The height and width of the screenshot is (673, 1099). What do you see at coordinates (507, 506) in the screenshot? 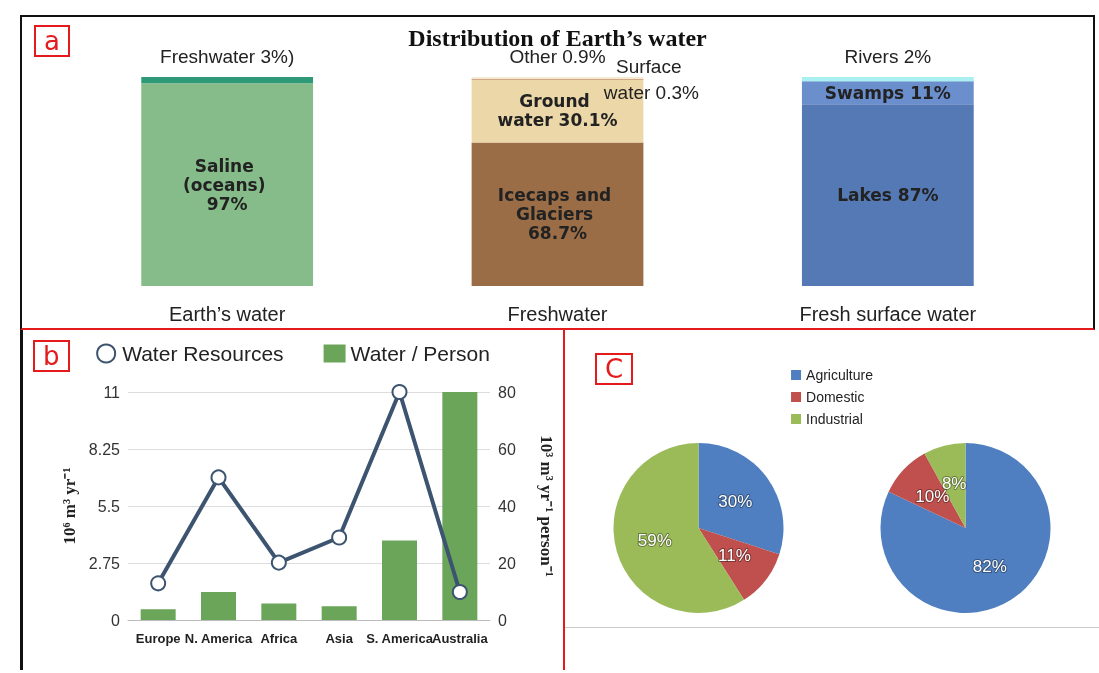
I see `y2-tick-label: 40` at bounding box center [507, 506].